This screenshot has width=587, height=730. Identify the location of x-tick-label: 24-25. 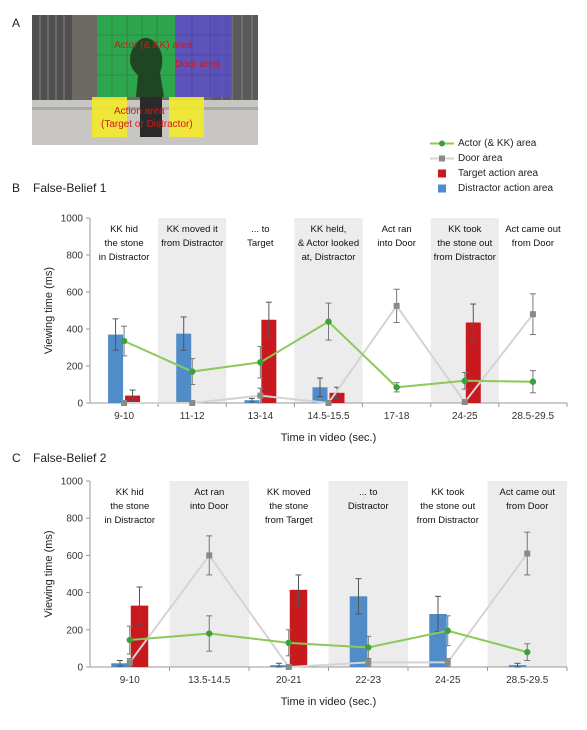
(465, 416).